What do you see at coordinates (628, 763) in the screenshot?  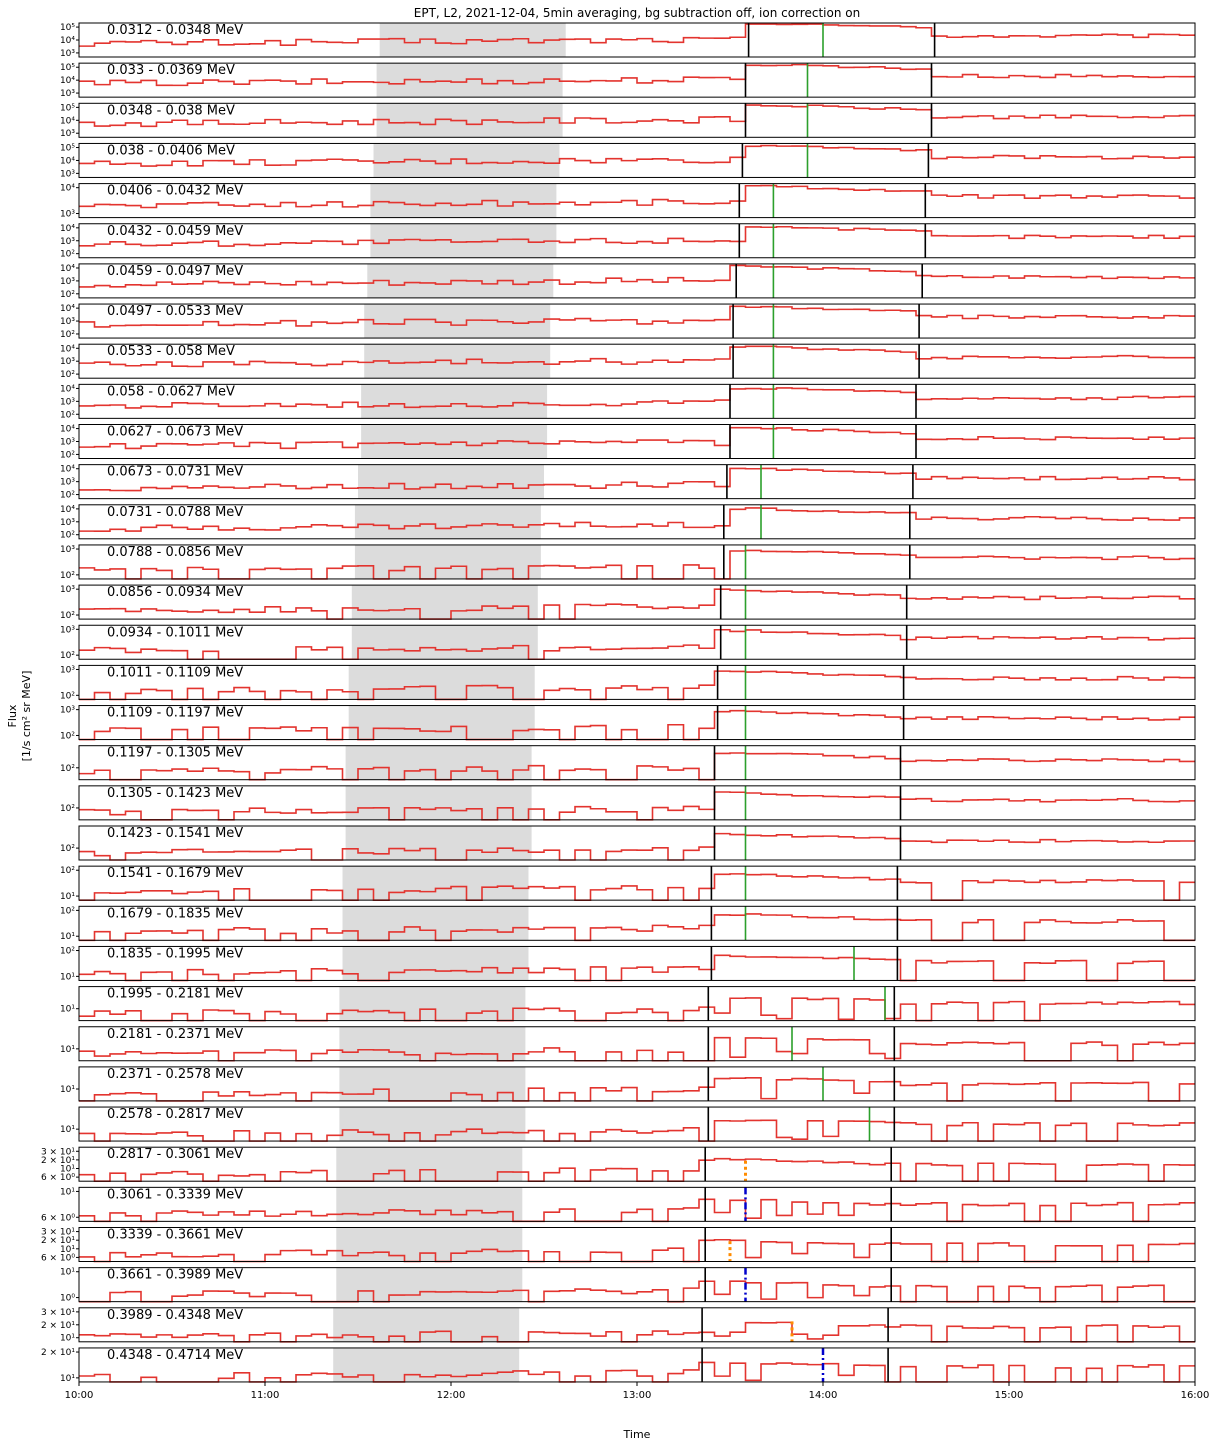 I see `panel-18: 0.1197 - 0.1305 MeV 10²` at bounding box center [628, 763].